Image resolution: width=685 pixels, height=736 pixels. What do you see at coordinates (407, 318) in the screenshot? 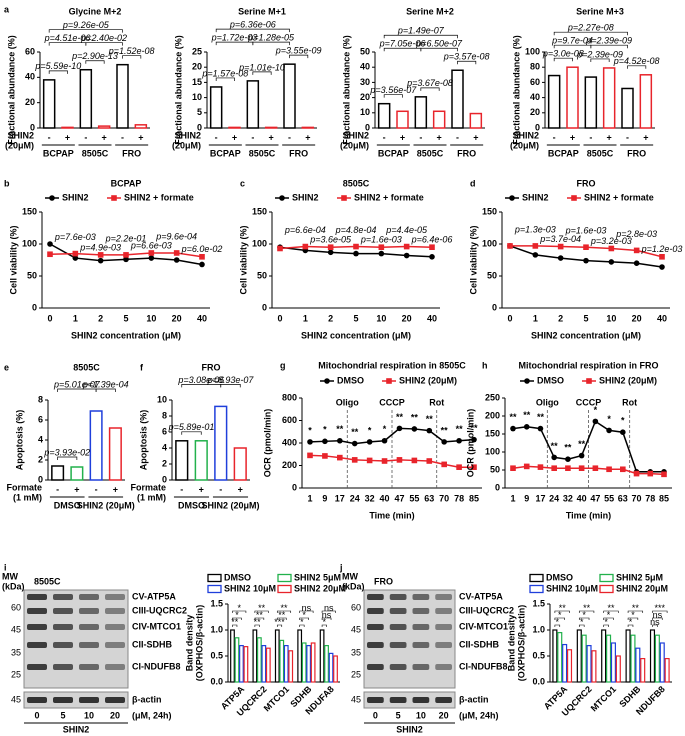
I see `x-tick-label: 20` at bounding box center [407, 318].